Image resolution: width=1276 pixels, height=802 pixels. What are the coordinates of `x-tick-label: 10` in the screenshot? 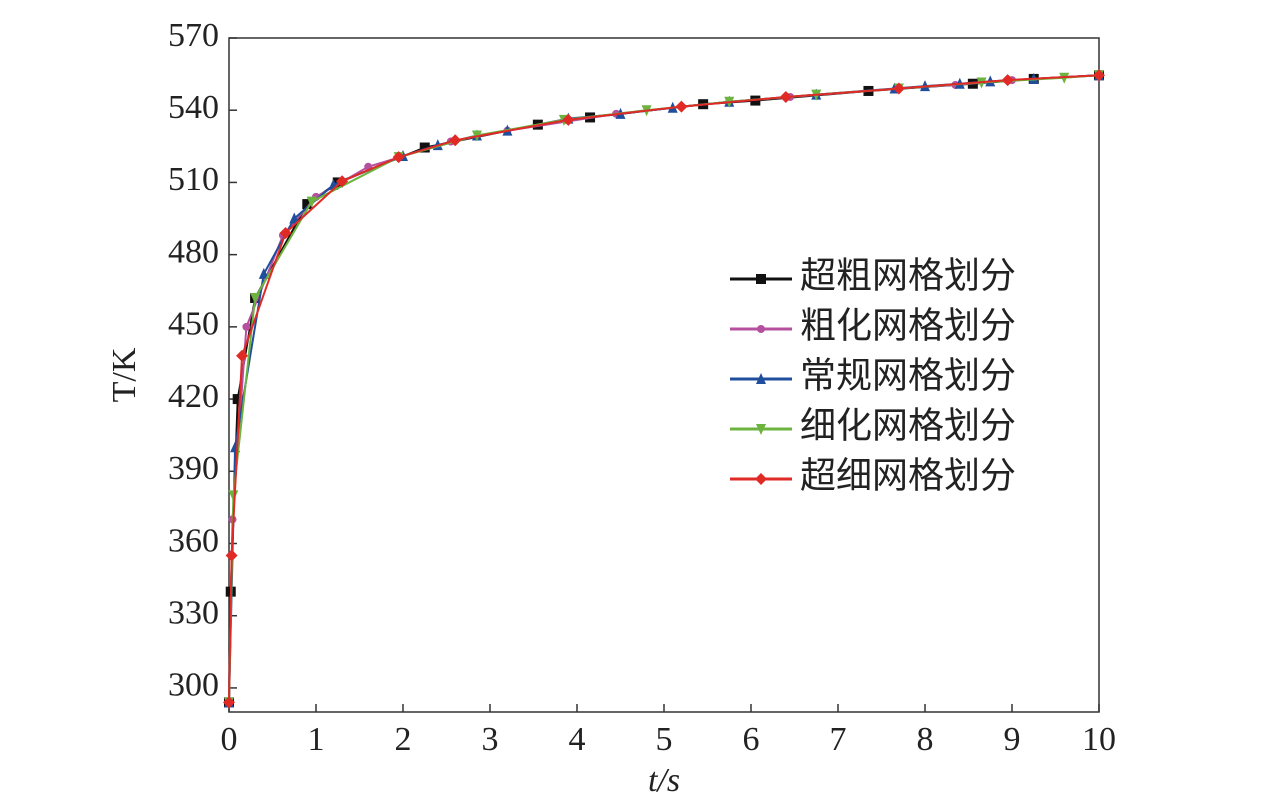 It's located at (1099, 739).